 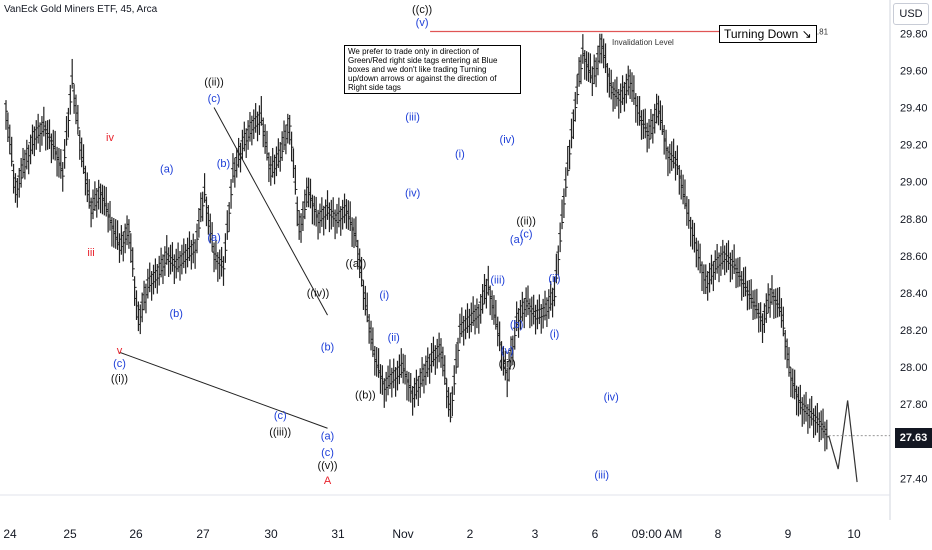 What do you see at coordinates (535, 534) in the screenshot?
I see `x-tick-label: 3` at bounding box center [535, 534].